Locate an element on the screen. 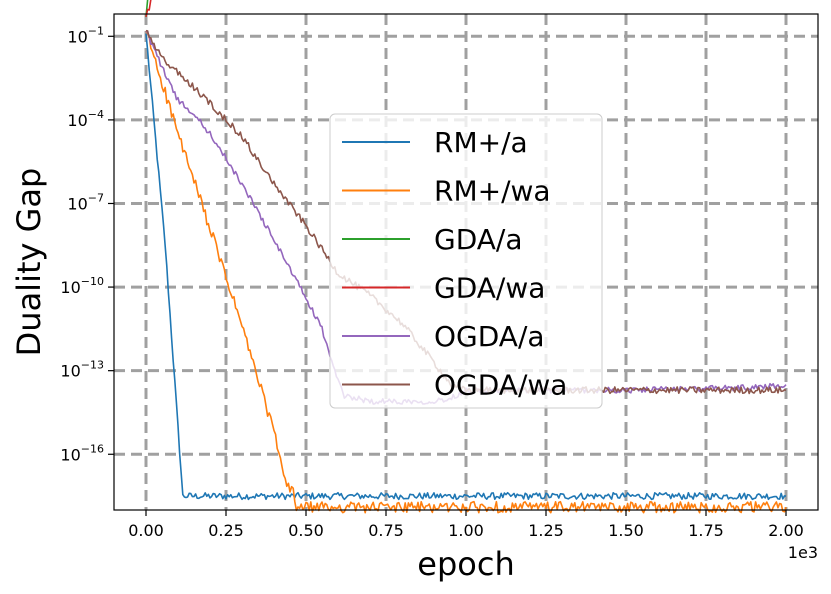 The image size is (831, 594). x-tick-label: 1.25 is located at coordinates (546, 530).